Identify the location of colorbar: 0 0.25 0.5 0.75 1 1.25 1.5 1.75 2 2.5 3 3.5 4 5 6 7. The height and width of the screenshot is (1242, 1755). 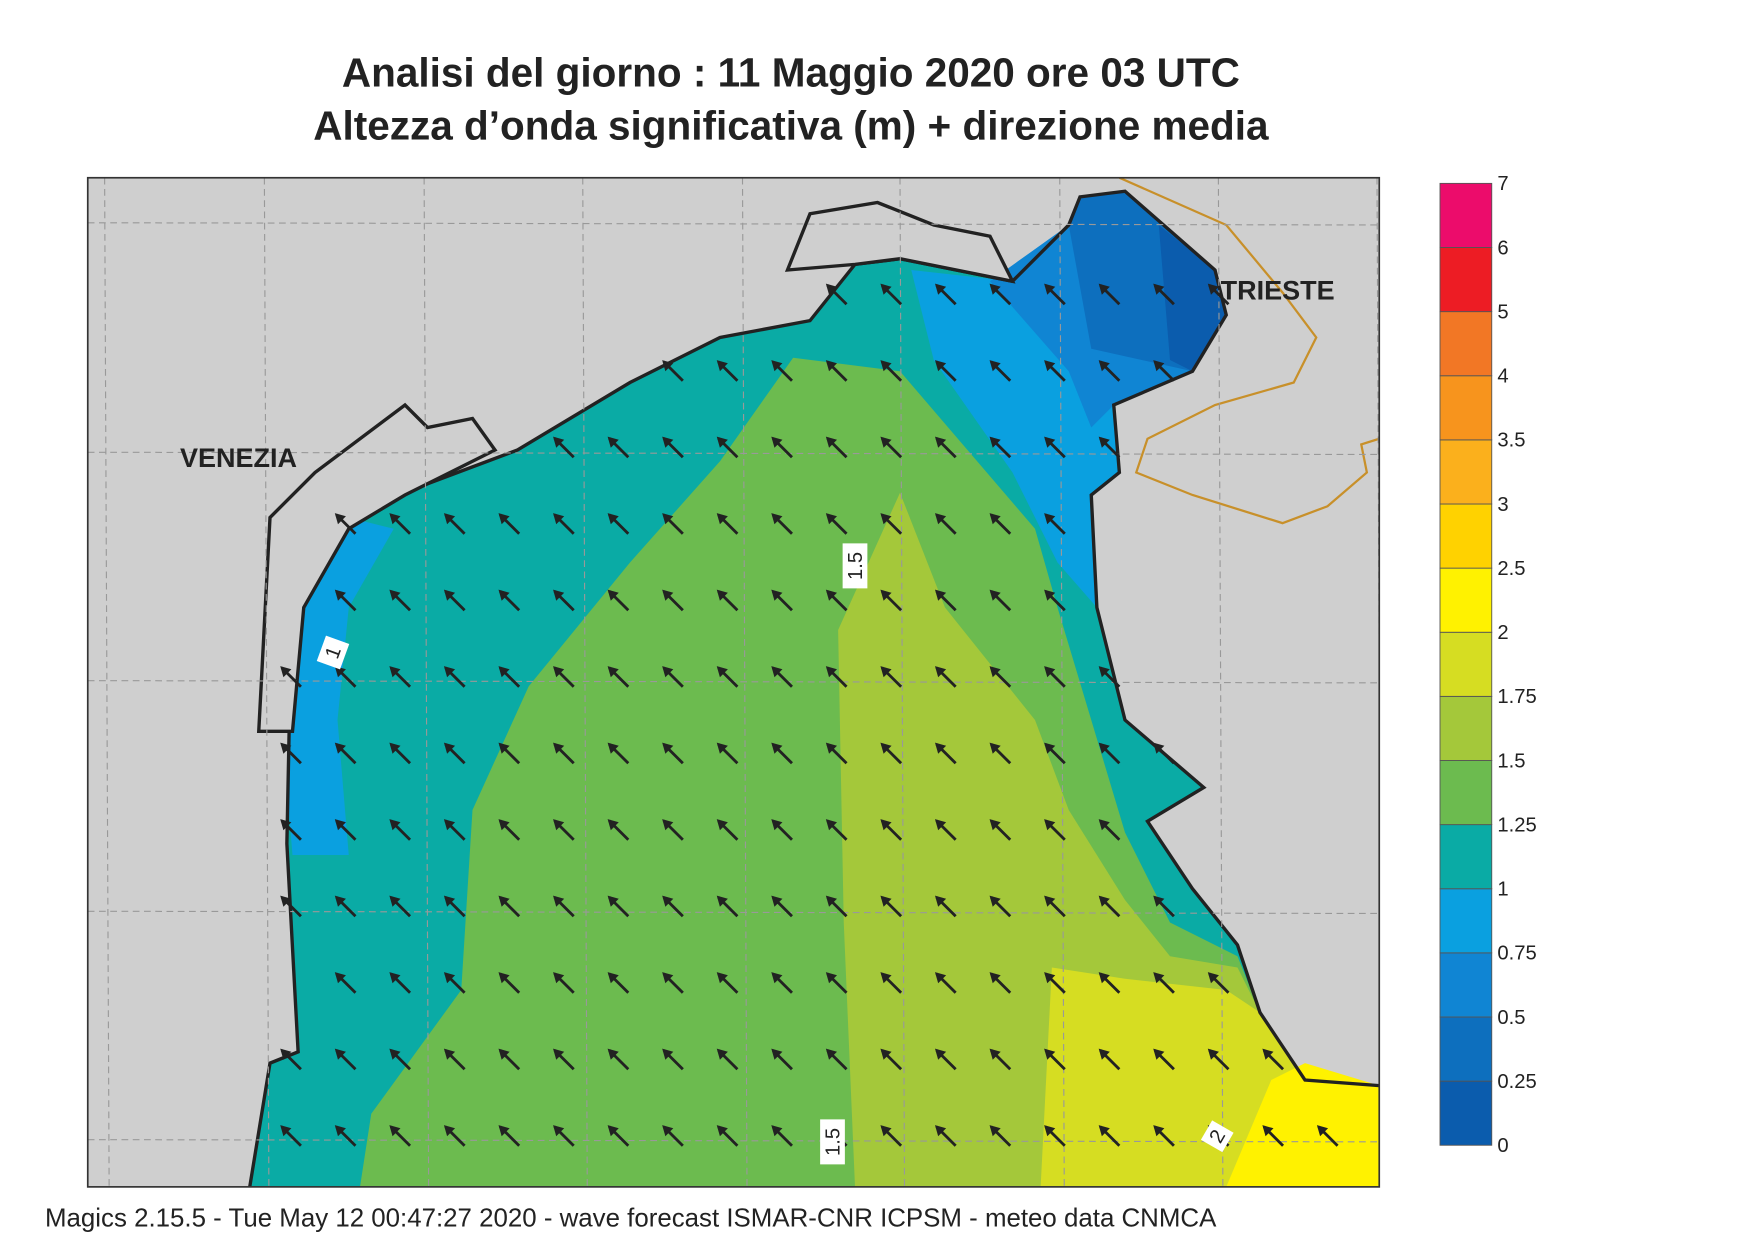
(1488, 665).